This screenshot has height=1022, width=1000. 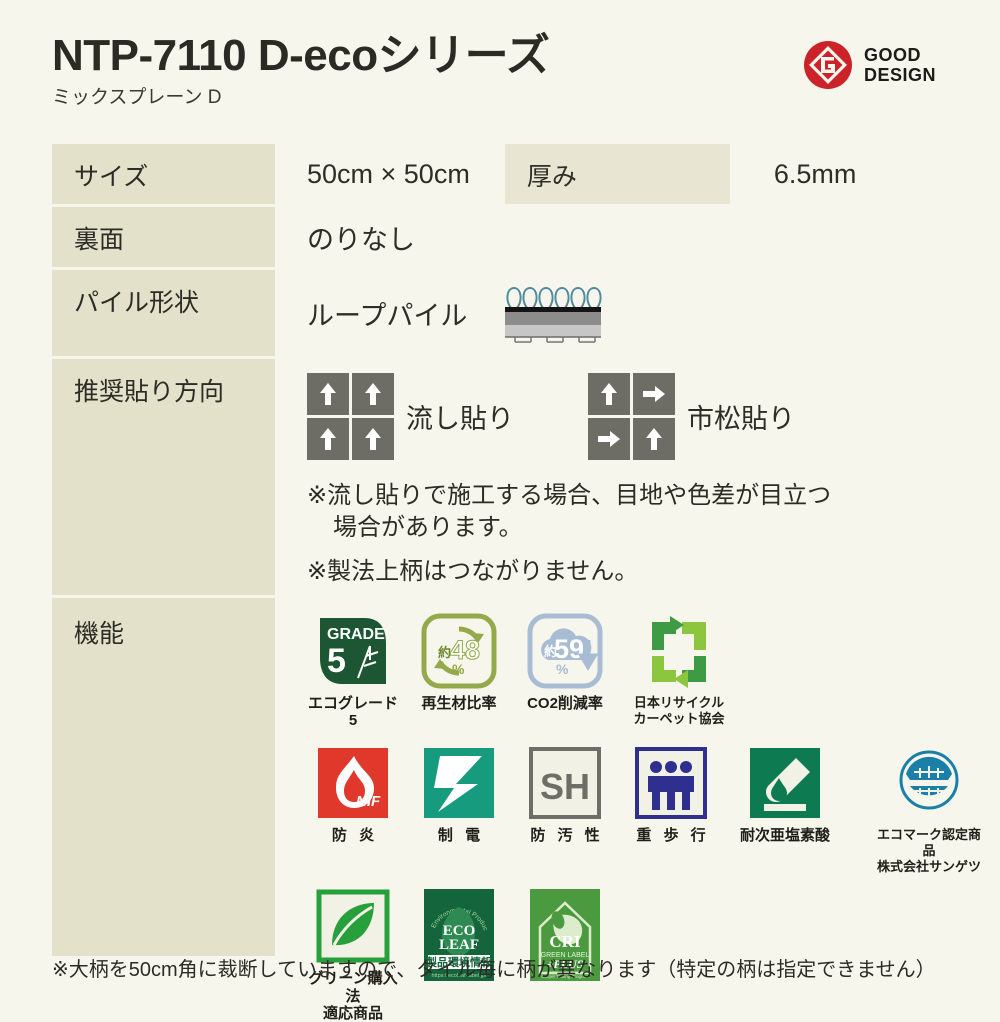 I want to click on function-badge-recycle-association: 日本リサイクル カーペット協会, so click(x=679, y=670).